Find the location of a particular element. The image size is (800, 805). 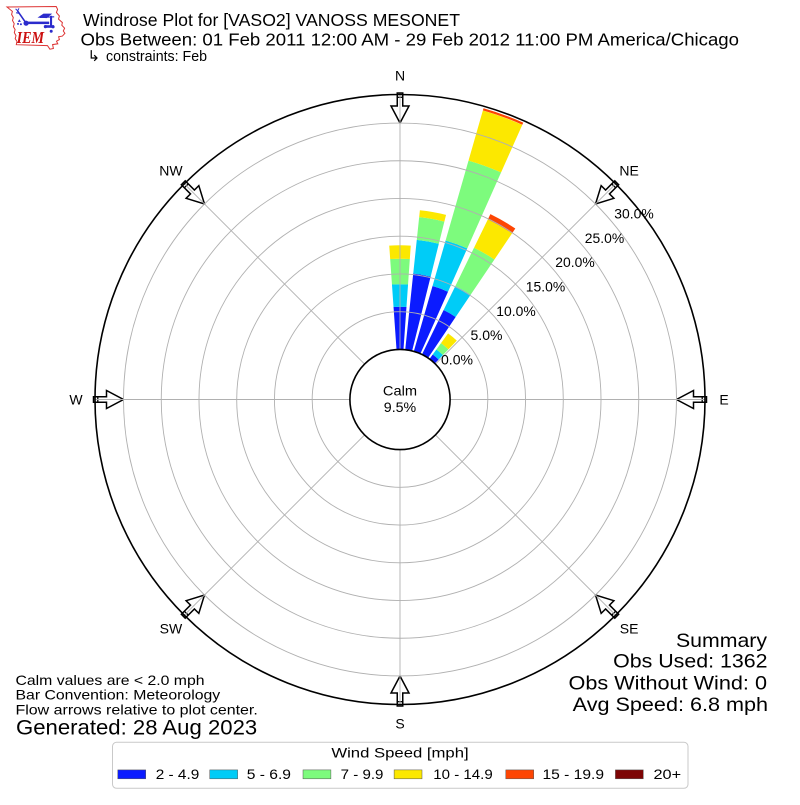

svg-text: 20+ is located at coordinates (668, 774).